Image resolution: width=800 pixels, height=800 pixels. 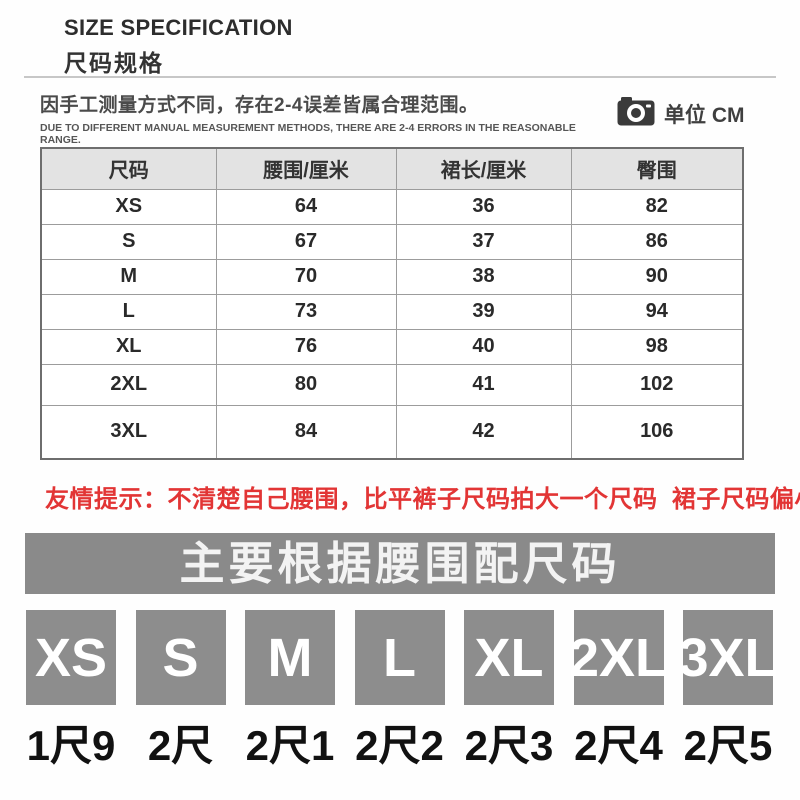 I want to click on cell-hip: 90, so click(x=657, y=276).